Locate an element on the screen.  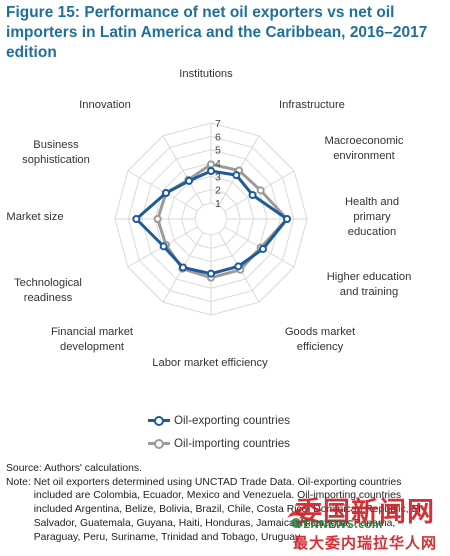
axis-label-8: Technological readiness is located at coordinates (48, 290).